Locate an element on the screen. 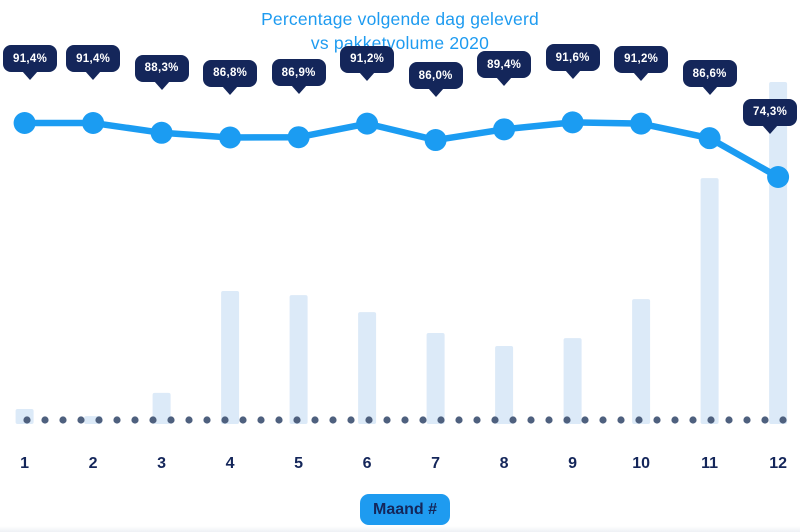 Image resolution: width=800 pixels, height=532 pixels. x-axis-title-chip: Maand # is located at coordinates (405, 509).